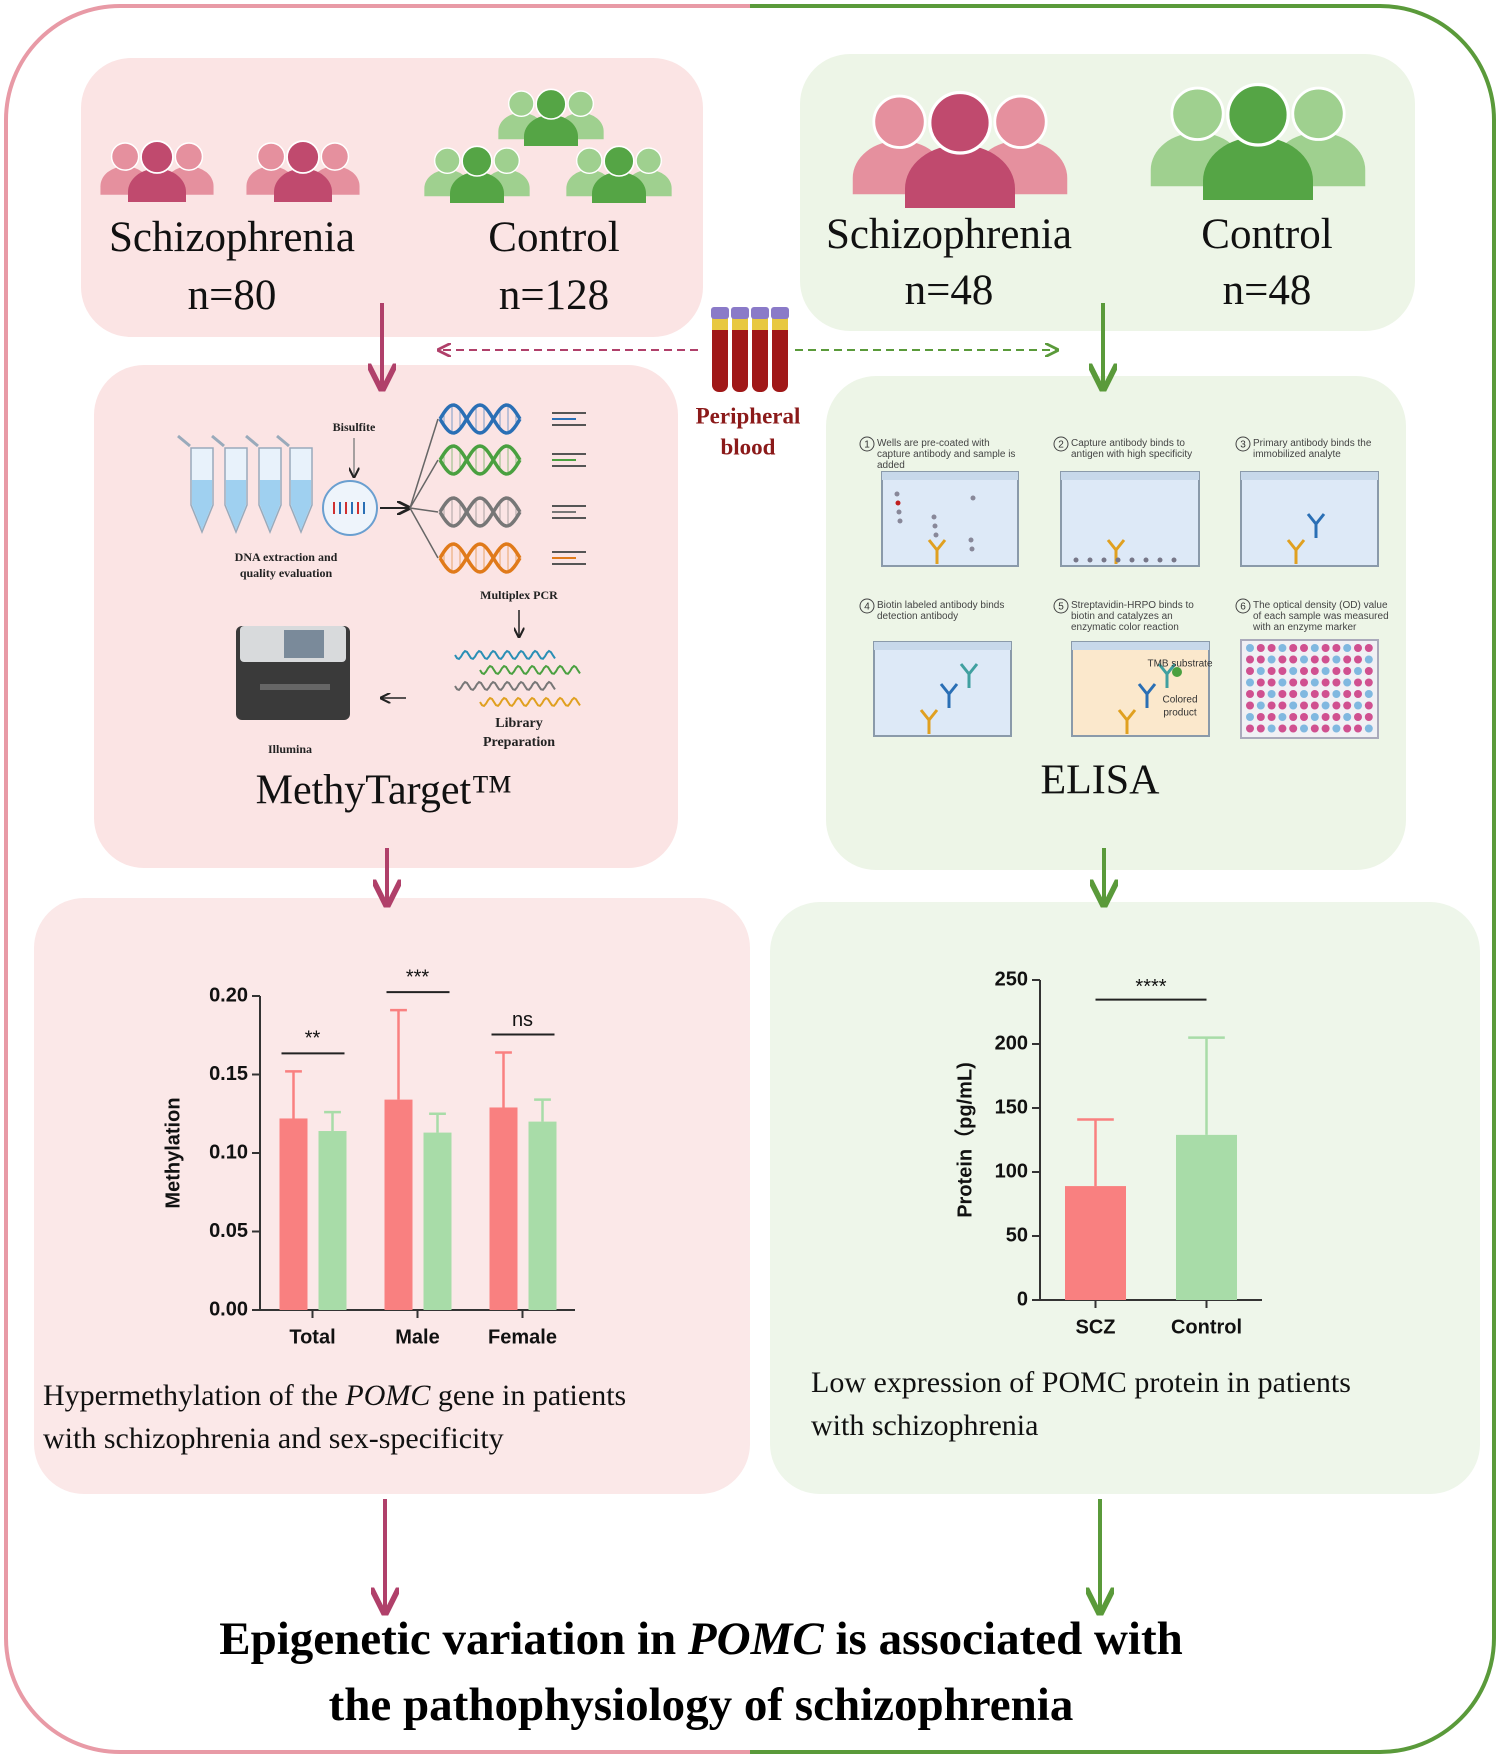  Describe the element at coordinates (518, 723) in the screenshot. I see `step-label: Library` at that location.